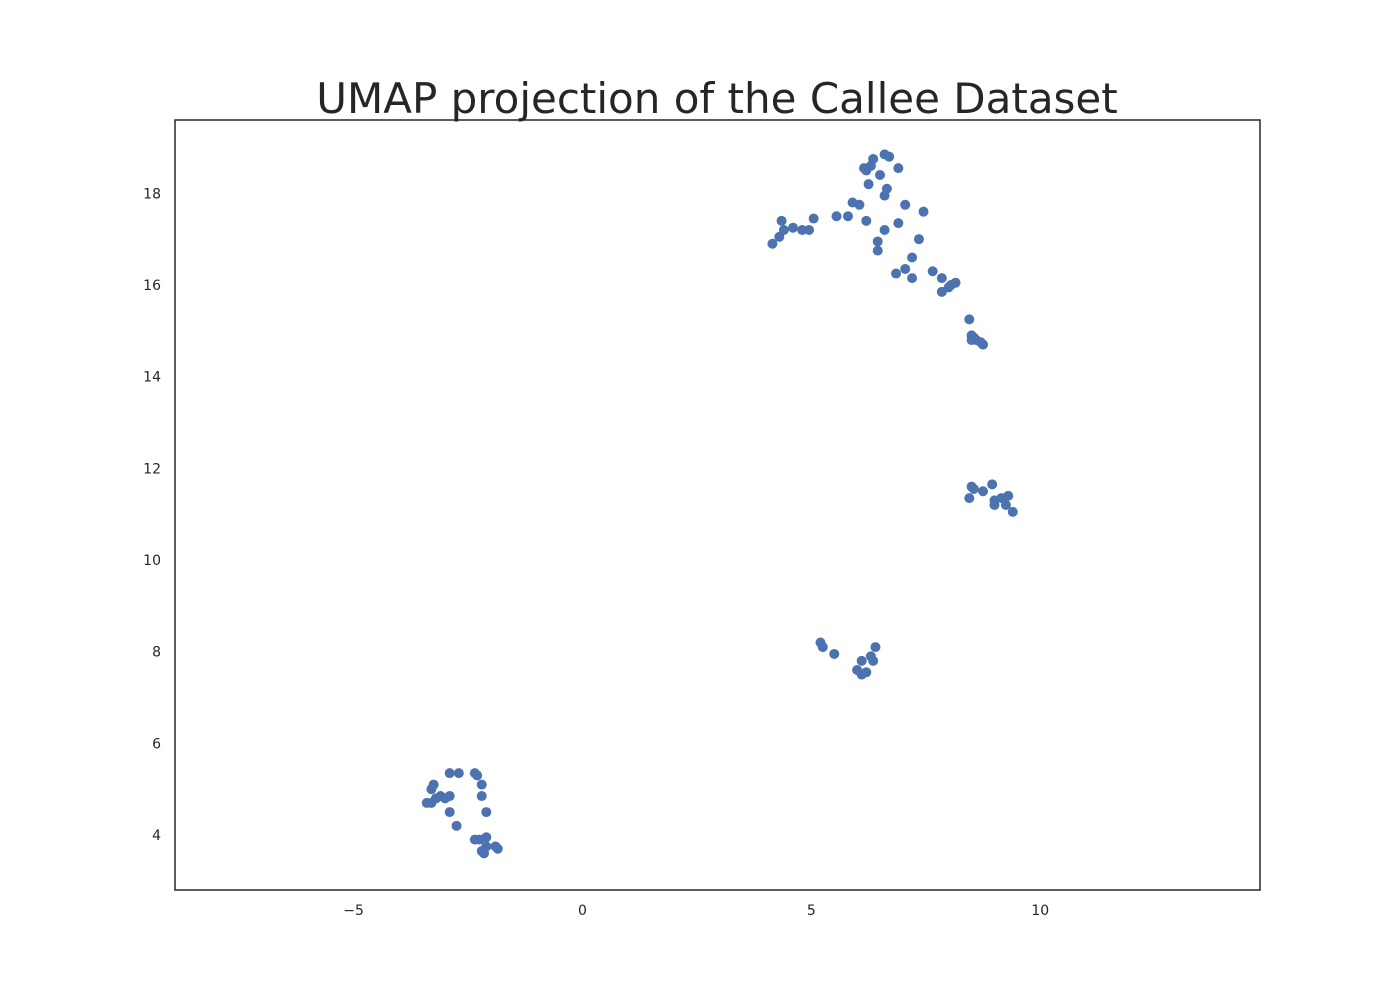  Describe the element at coordinates (152, 286) in the screenshot. I see `y-tick-label: 16` at that location.